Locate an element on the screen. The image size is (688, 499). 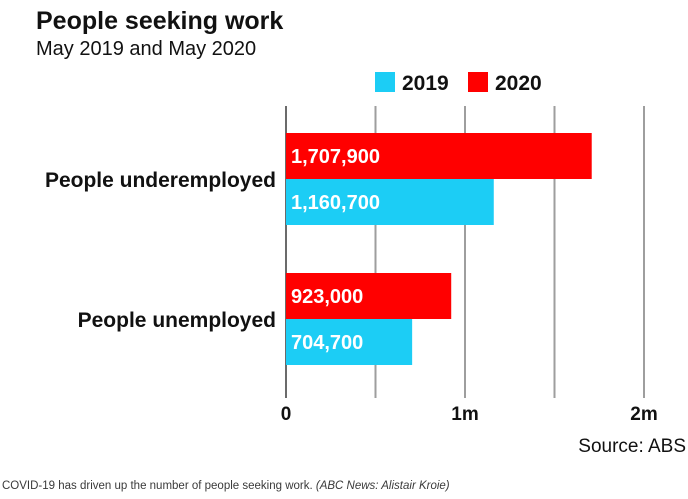
x-tick-label: 1m is located at coordinates (464, 414).